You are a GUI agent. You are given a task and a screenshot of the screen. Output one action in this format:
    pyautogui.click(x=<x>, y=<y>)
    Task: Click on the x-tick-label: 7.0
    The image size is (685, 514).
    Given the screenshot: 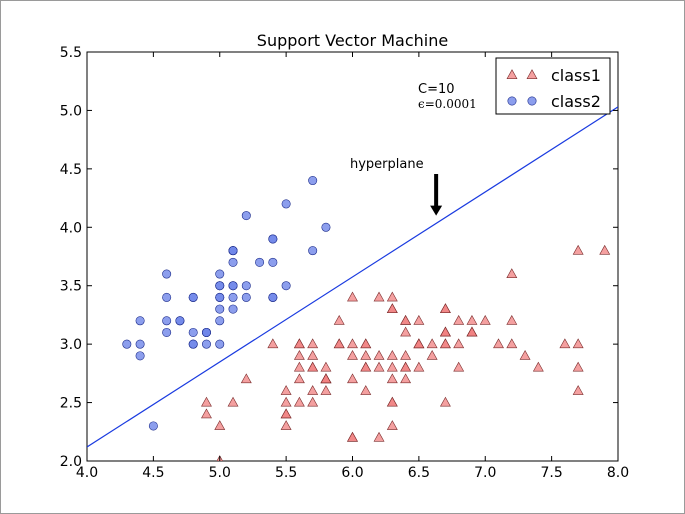 What is the action you would take?
    pyautogui.click(x=485, y=473)
    